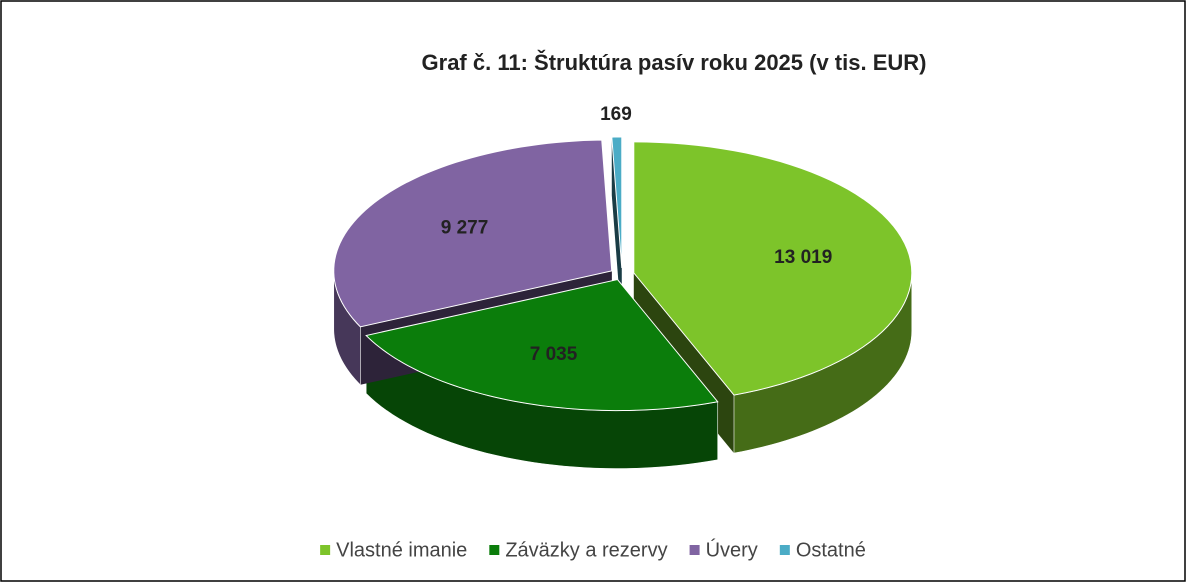 This screenshot has width=1186, height=582. What do you see at coordinates (803, 257) in the screenshot?
I see `data-label: 13 019` at bounding box center [803, 257].